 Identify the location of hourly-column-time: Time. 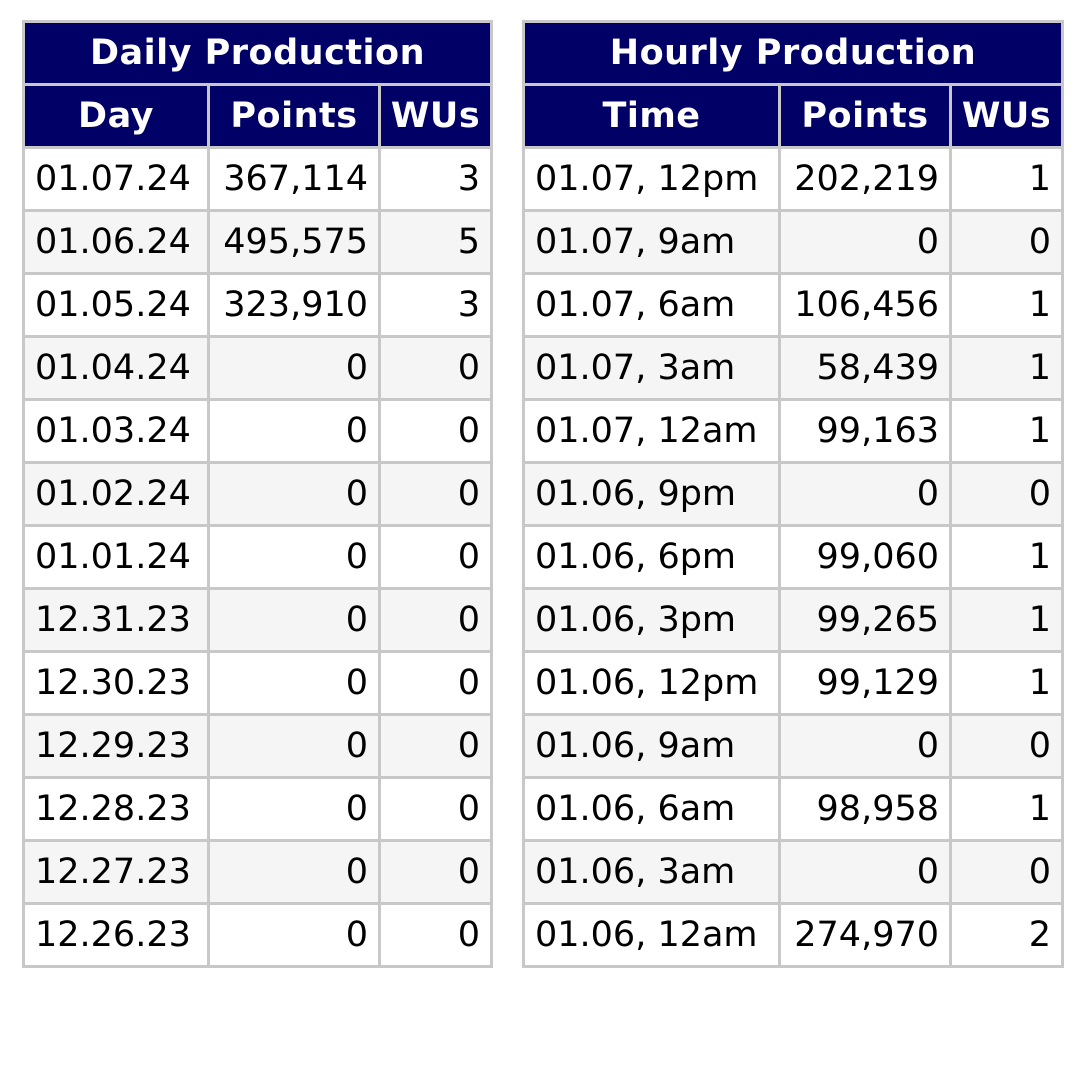
(651, 116).